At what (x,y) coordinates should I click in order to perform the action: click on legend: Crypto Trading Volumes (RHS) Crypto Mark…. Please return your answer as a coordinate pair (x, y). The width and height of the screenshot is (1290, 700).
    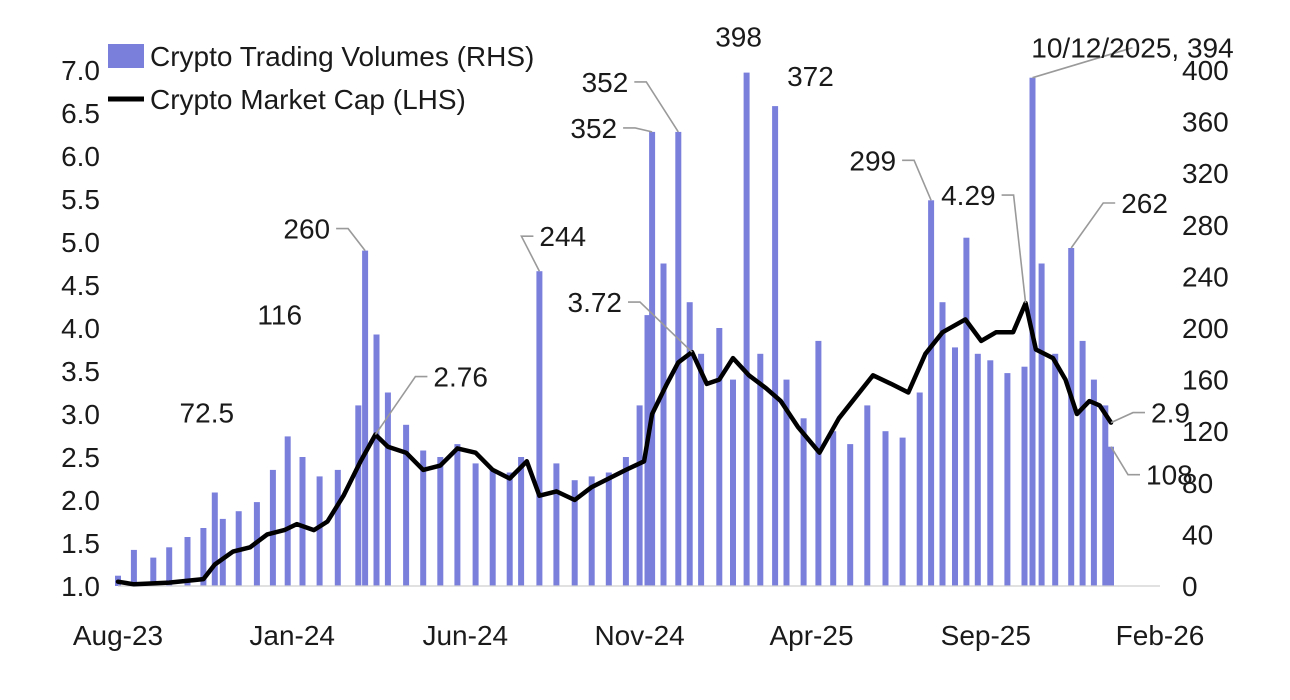
    Looking at the image, I should click on (321, 78).